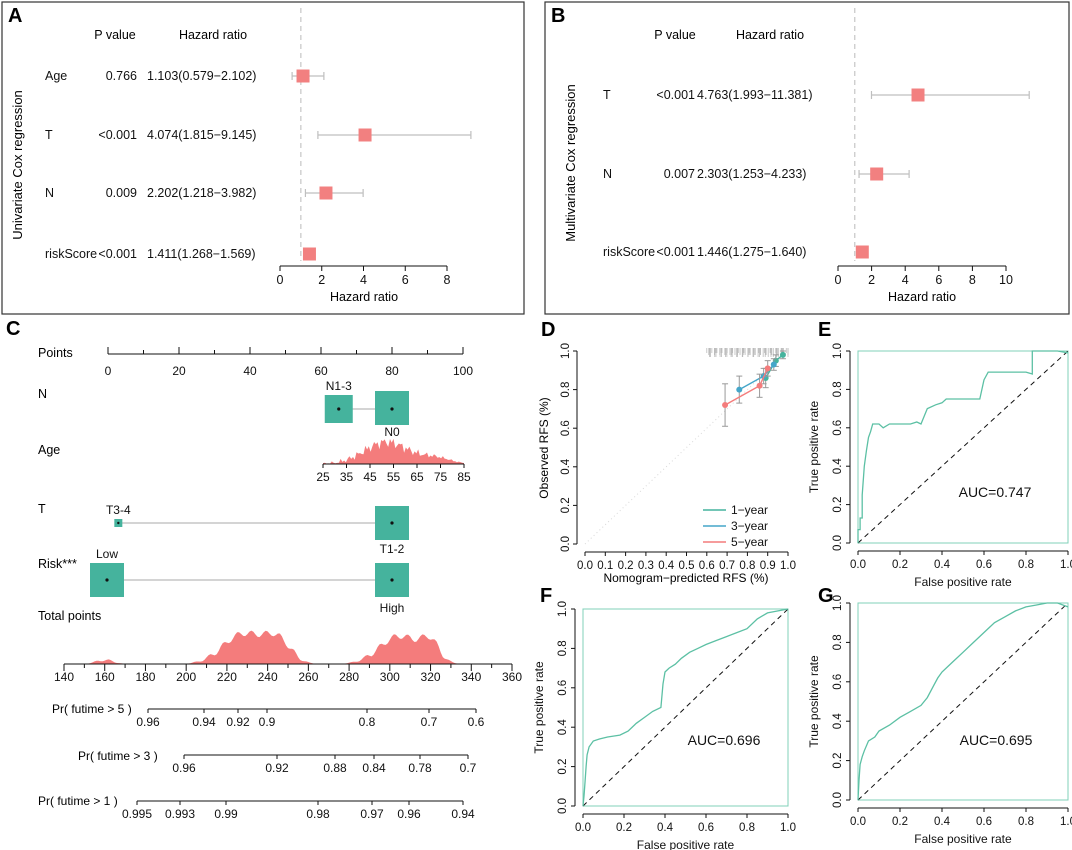 The height and width of the screenshot is (850, 1072). What do you see at coordinates (1066, 565) in the screenshot?
I see `e-x-tick-label: 1.0` at bounding box center [1066, 565].